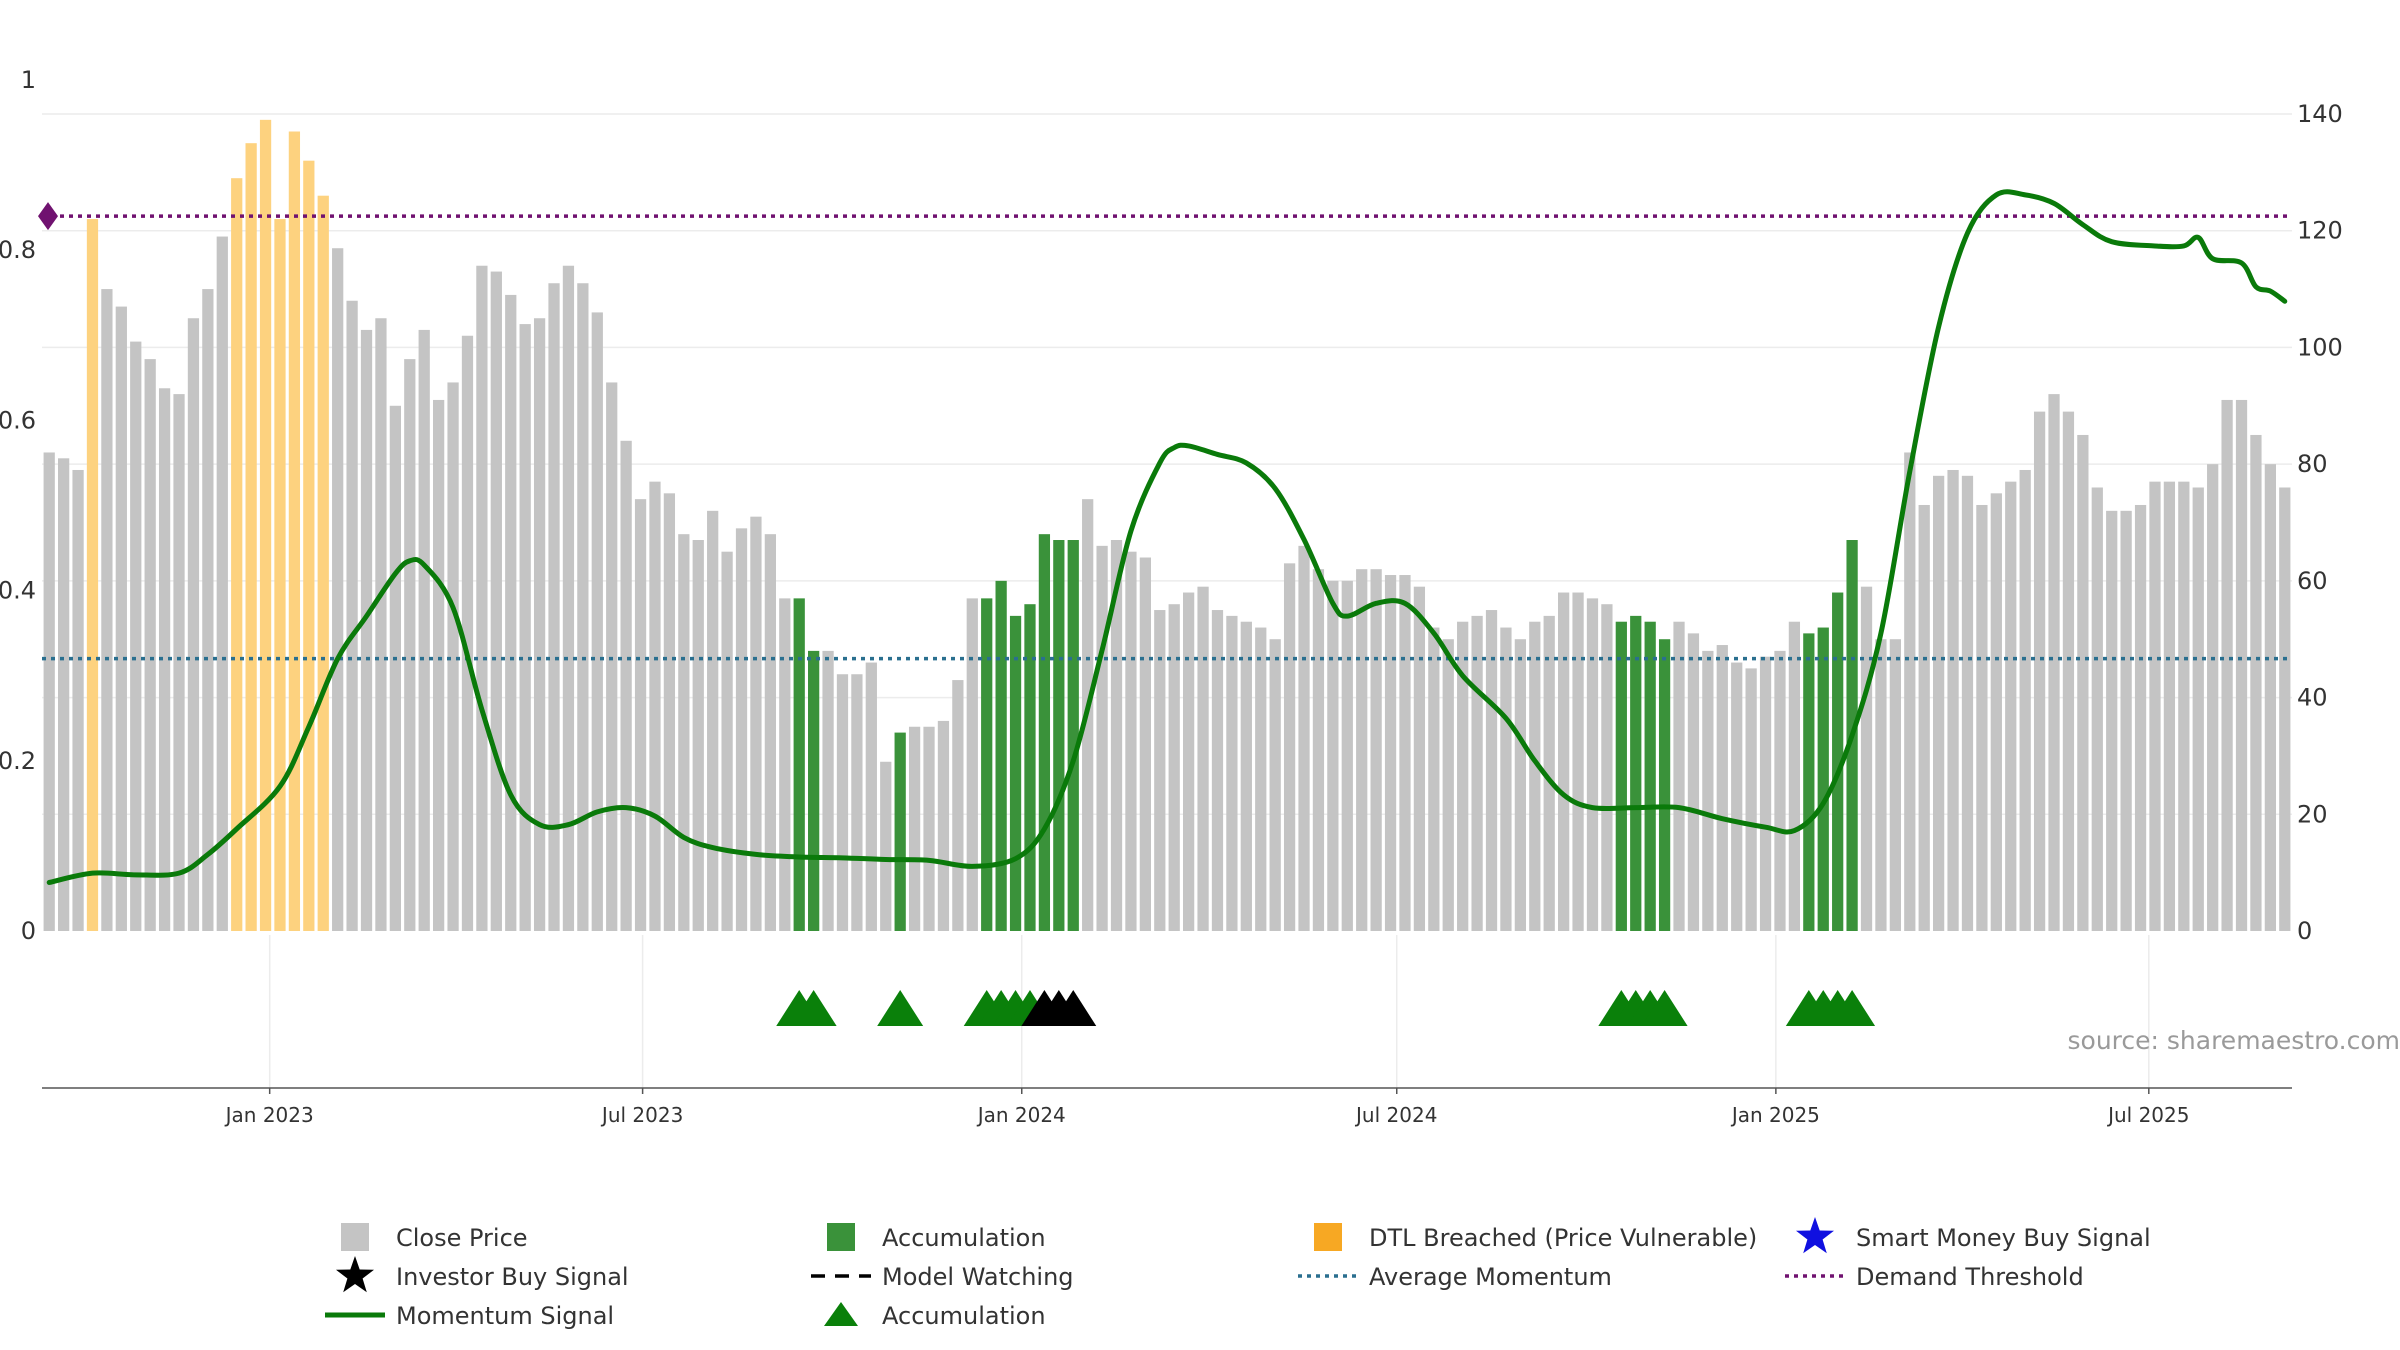 The image size is (2400, 1350). I want to click on legend-star-swatch, so click(1815, 1235).